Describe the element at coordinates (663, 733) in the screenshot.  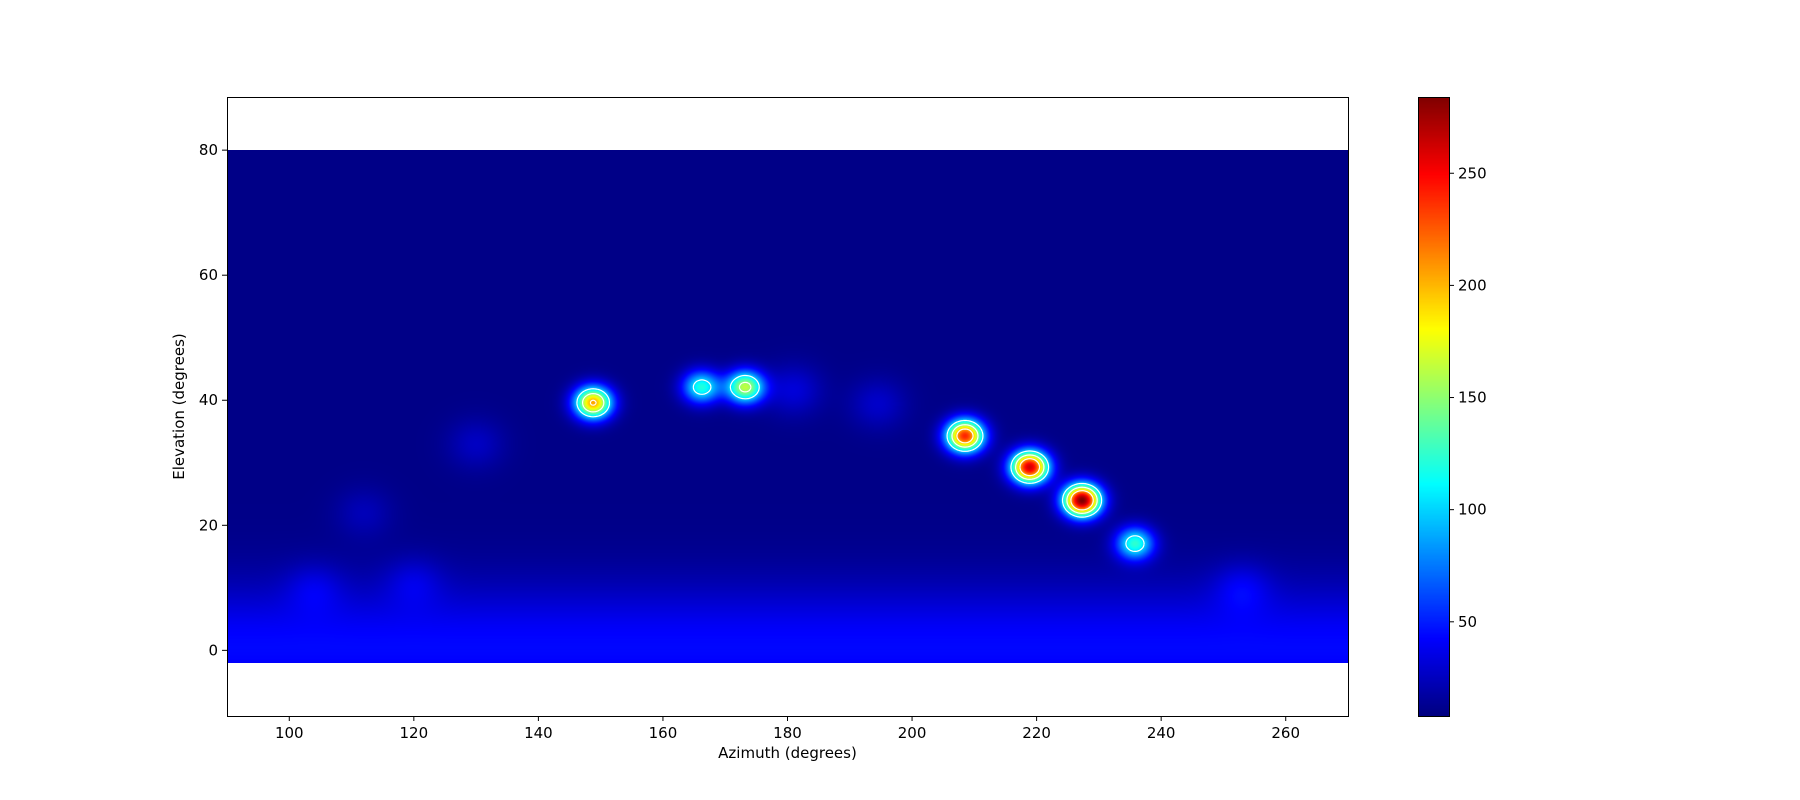
I see `x-tick-label: 160` at that location.